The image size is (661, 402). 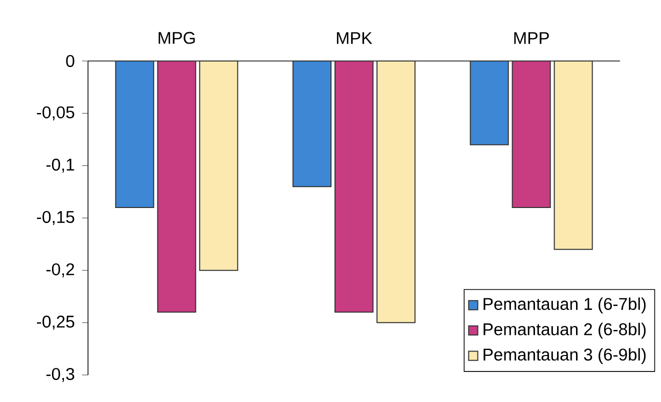 What do you see at coordinates (55, 217) in the screenshot?
I see `y-tick-label: -0,15` at bounding box center [55, 217].